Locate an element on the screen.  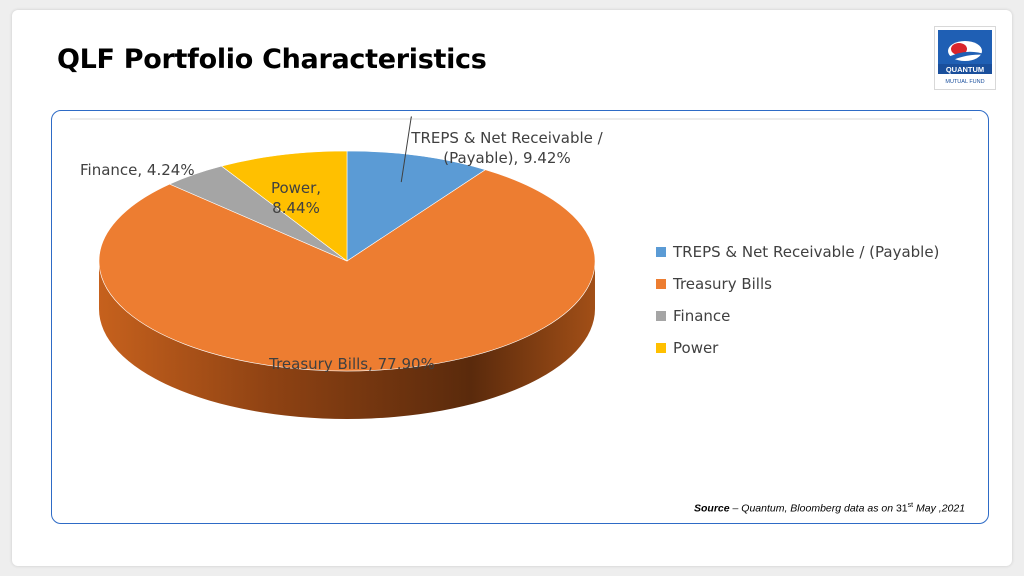
pie-data-label-line: 8.44% is located at coordinates (296, 208).